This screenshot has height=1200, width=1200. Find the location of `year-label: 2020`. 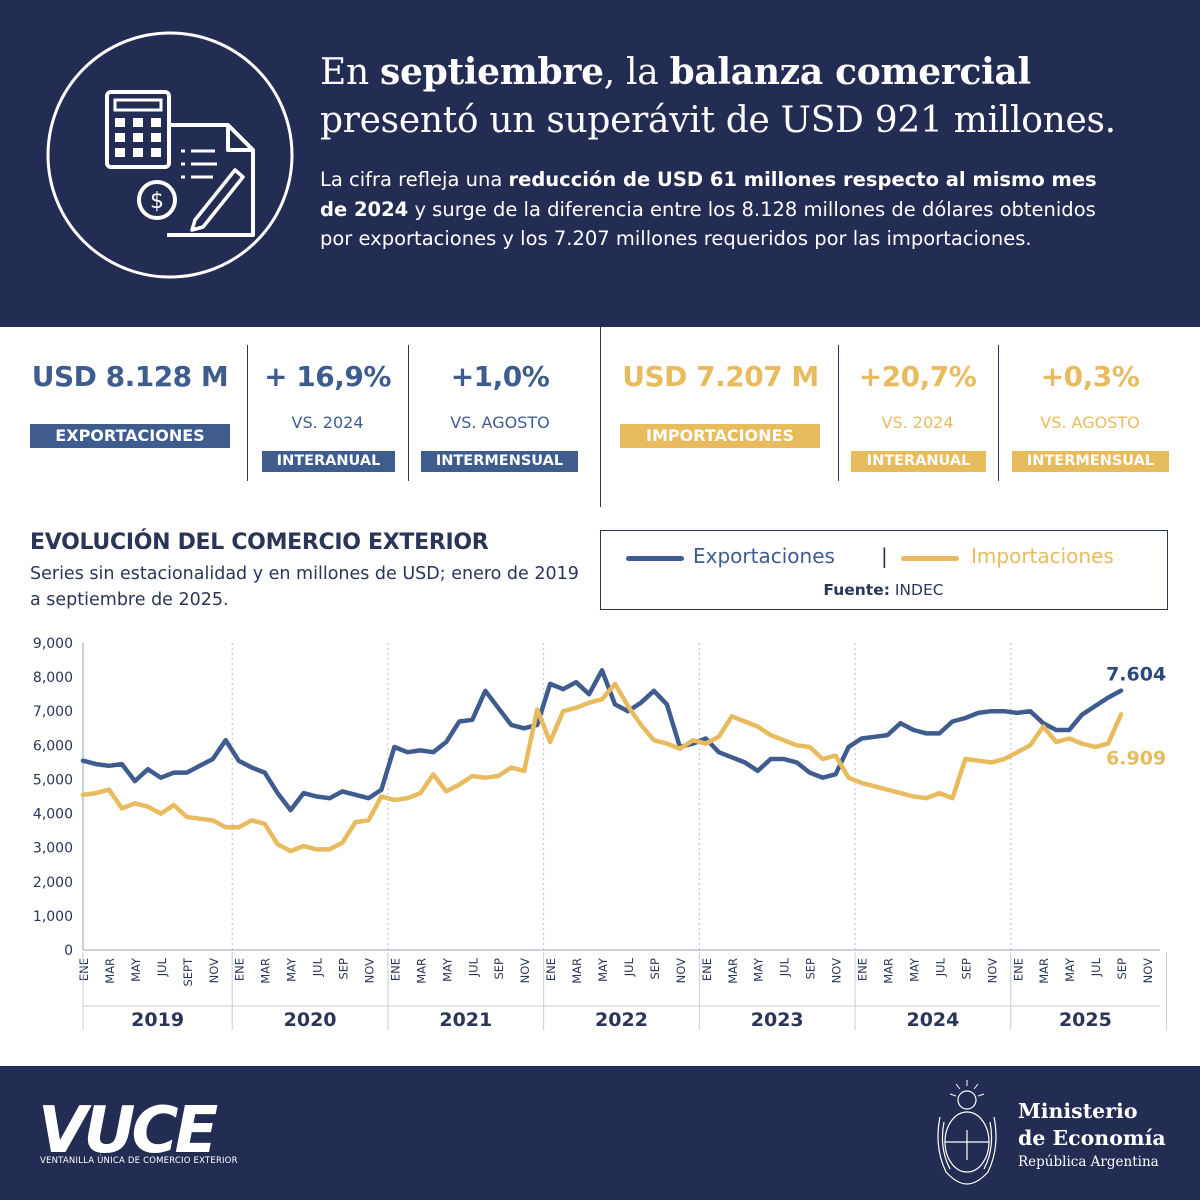

year-label: 2020 is located at coordinates (310, 1020).